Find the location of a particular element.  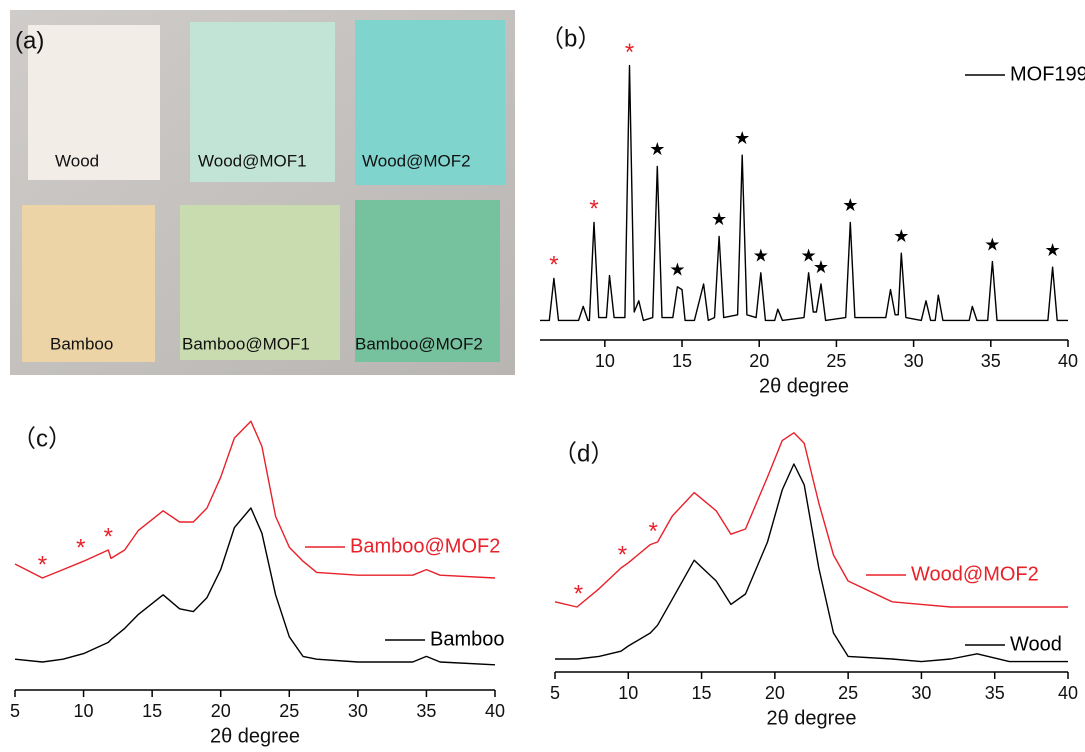

sample-label: Bamboo is located at coordinates (81, 343).